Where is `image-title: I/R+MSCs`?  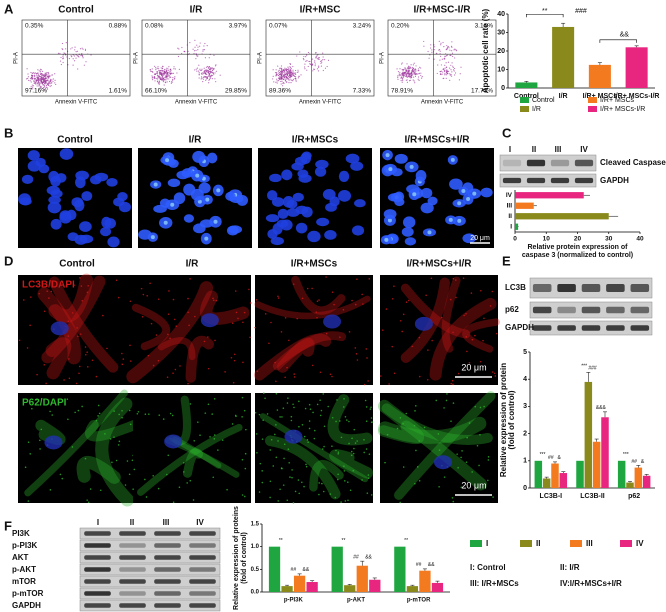 image-title: I/R+MSCs is located at coordinates (315, 140).